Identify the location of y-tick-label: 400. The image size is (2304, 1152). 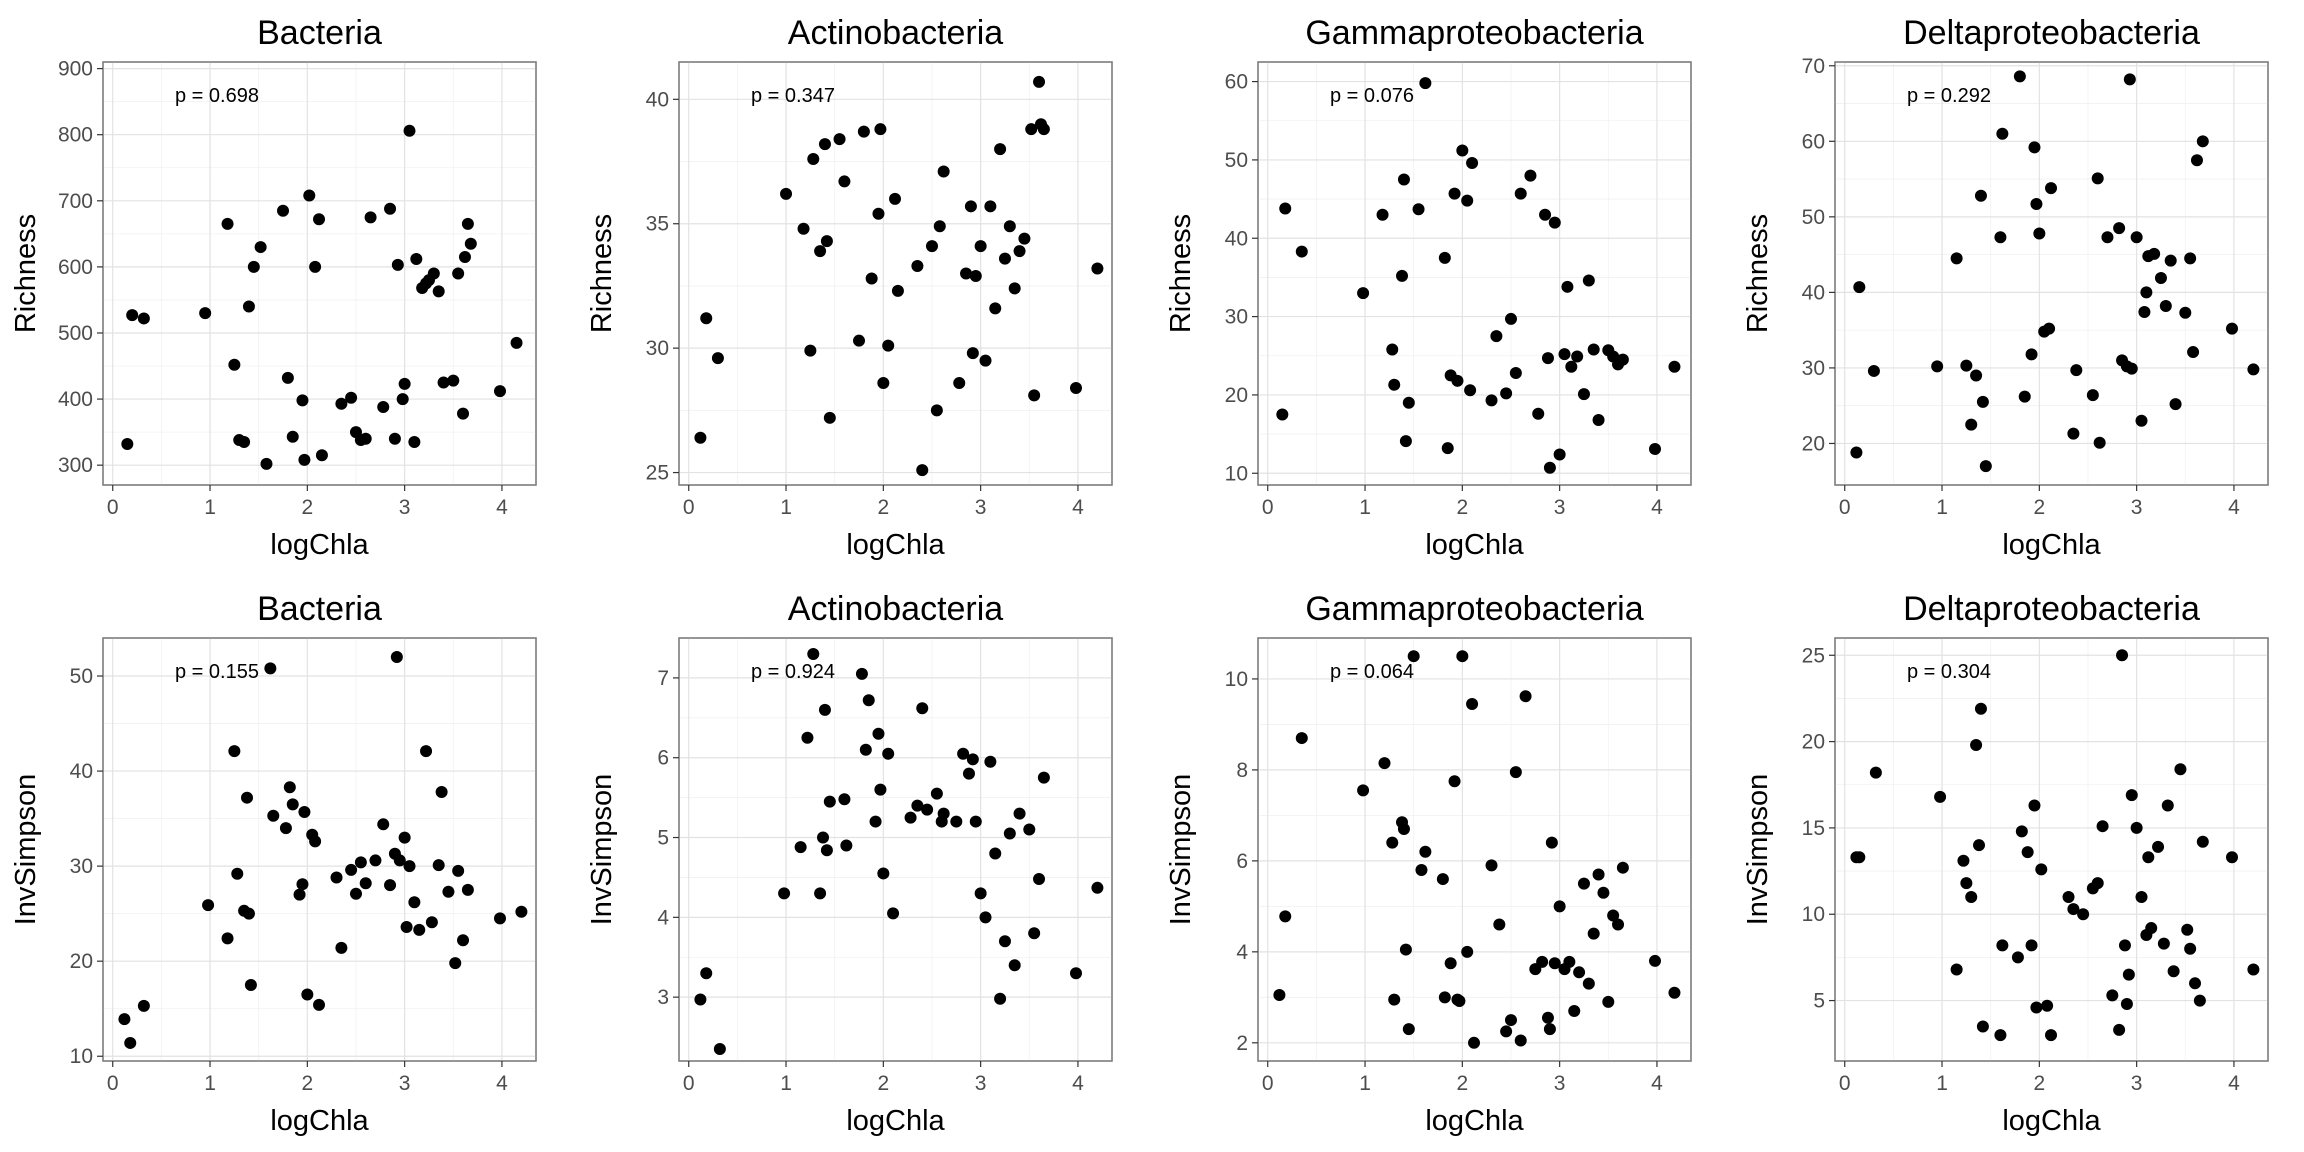
(75, 399).